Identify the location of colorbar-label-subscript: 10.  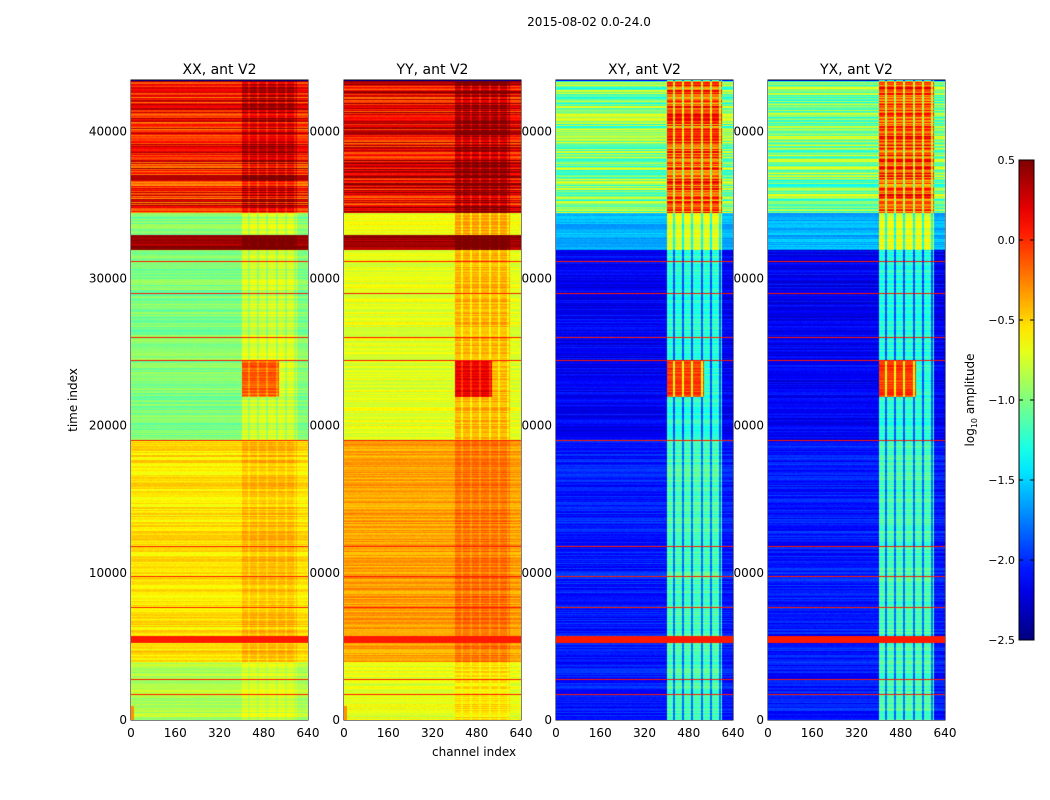
(974, 423).